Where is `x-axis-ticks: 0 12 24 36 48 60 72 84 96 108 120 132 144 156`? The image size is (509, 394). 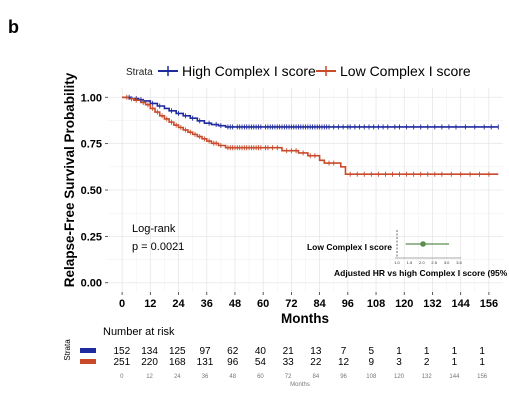 x-axis-ticks: 0 12 24 36 48 60 72 84 96 108 120 132 144 156 is located at coordinates (308, 301).